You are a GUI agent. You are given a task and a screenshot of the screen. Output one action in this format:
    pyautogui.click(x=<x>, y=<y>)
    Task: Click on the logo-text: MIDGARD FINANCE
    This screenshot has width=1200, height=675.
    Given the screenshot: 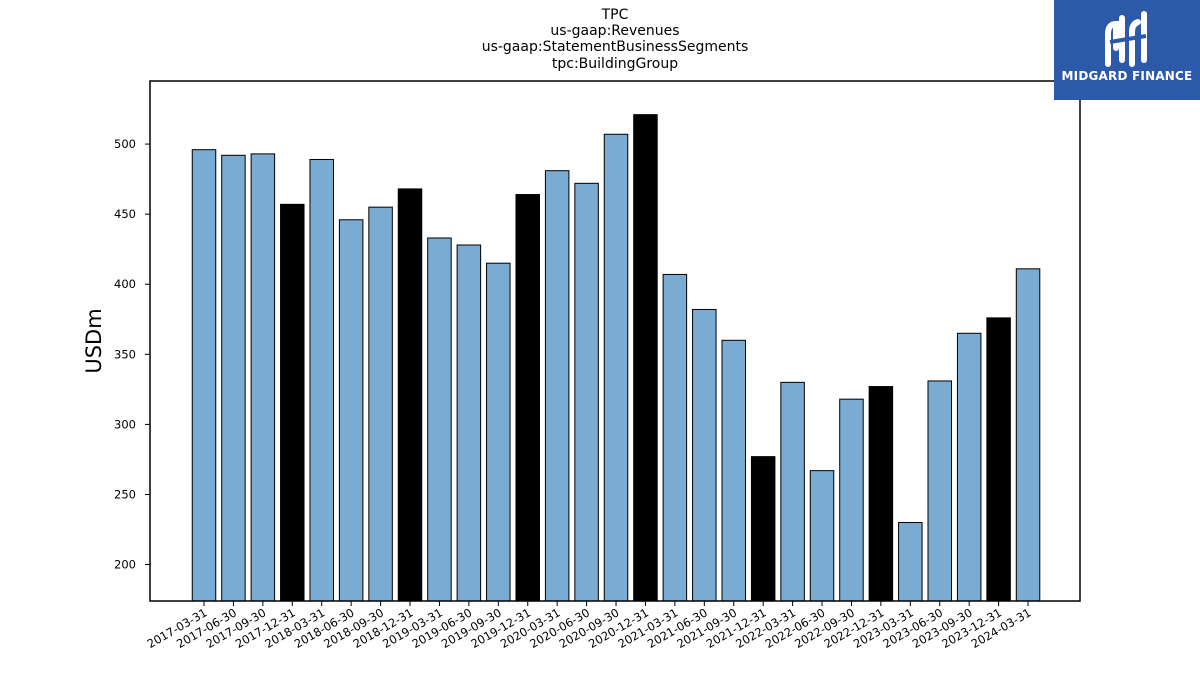 What is the action you would take?
    pyautogui.click(x=1127, y=76)
    